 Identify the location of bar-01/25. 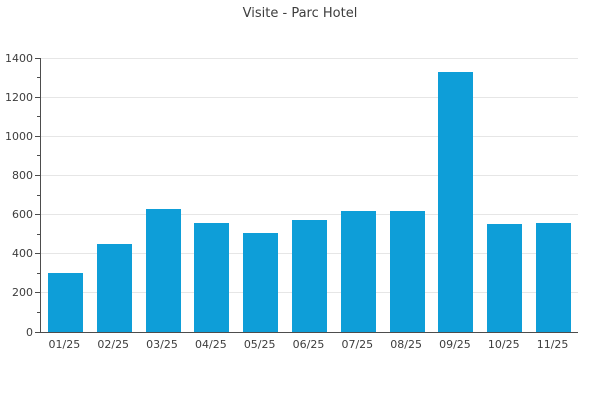
(65, 302).